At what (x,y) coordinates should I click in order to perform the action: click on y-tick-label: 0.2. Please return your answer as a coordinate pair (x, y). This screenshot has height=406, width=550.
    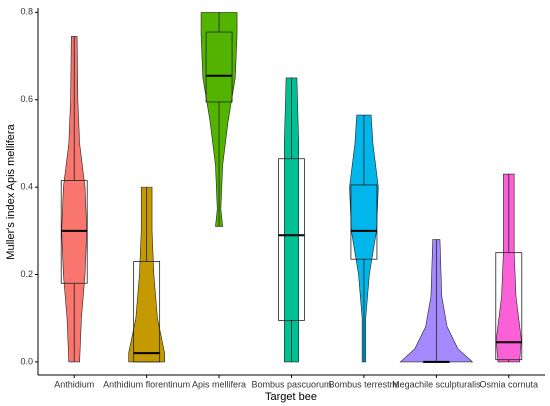
    Looking at the image, I should click on (26, 274).